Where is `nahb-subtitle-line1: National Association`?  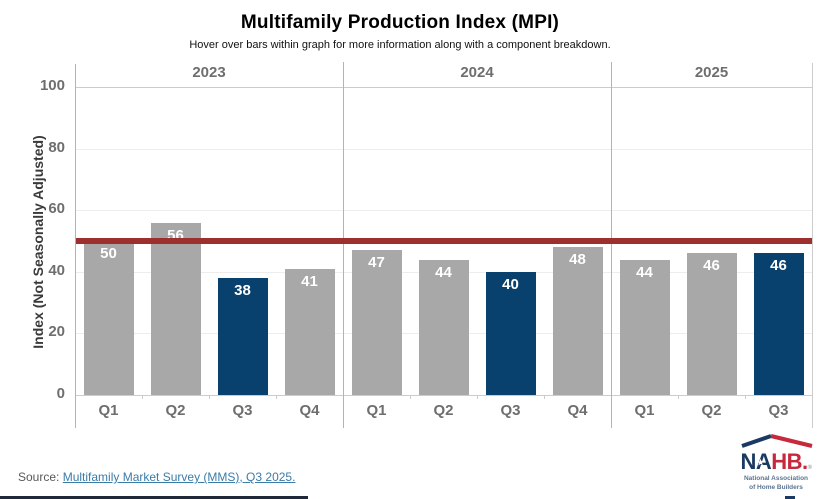 nahb-subtitle-line1: National Association is located at coordinates (776, 478).